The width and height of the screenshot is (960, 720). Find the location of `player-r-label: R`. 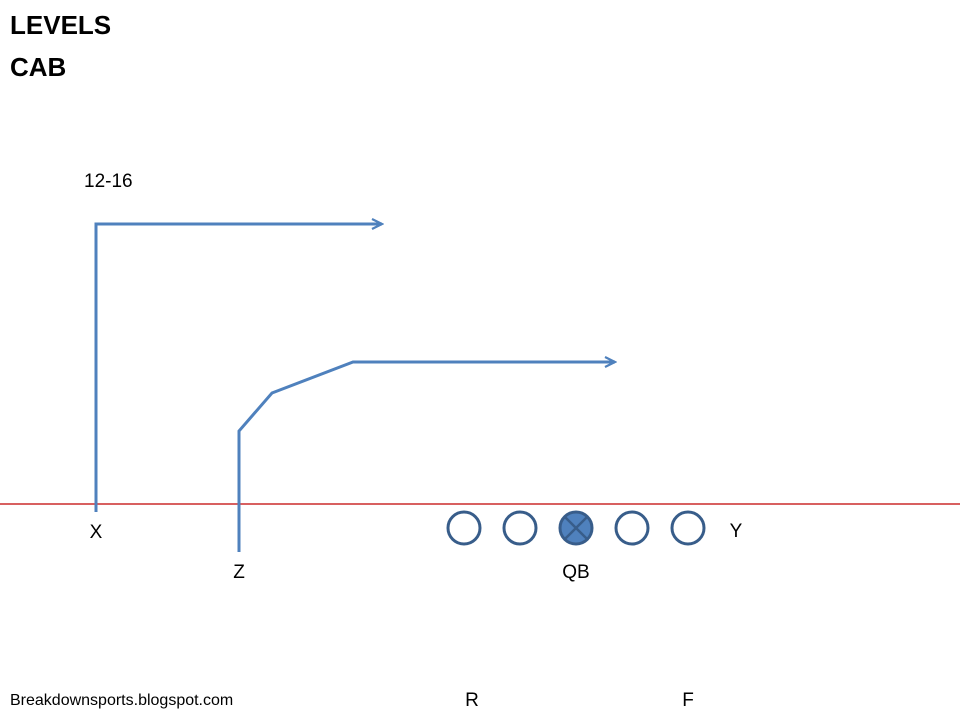

player-r-label: R is located at coordinates (472, 700).